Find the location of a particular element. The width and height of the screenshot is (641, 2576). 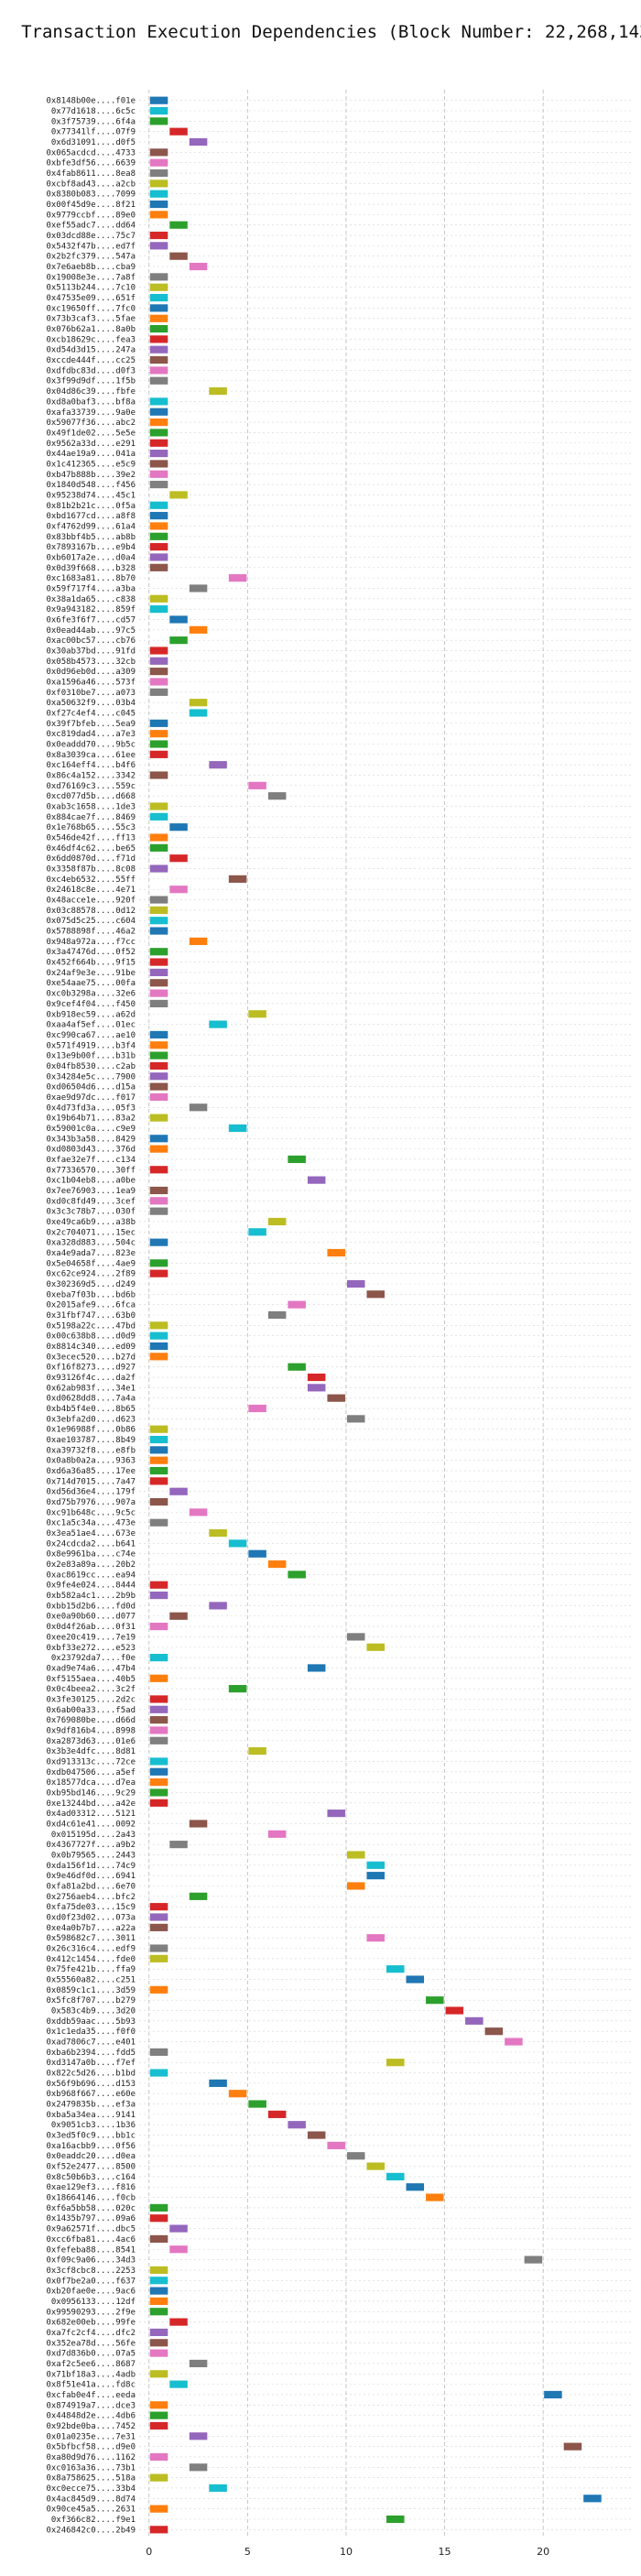

transaction-label: 0x90ce45a5....2631 is located at coordinates (91, 2510).